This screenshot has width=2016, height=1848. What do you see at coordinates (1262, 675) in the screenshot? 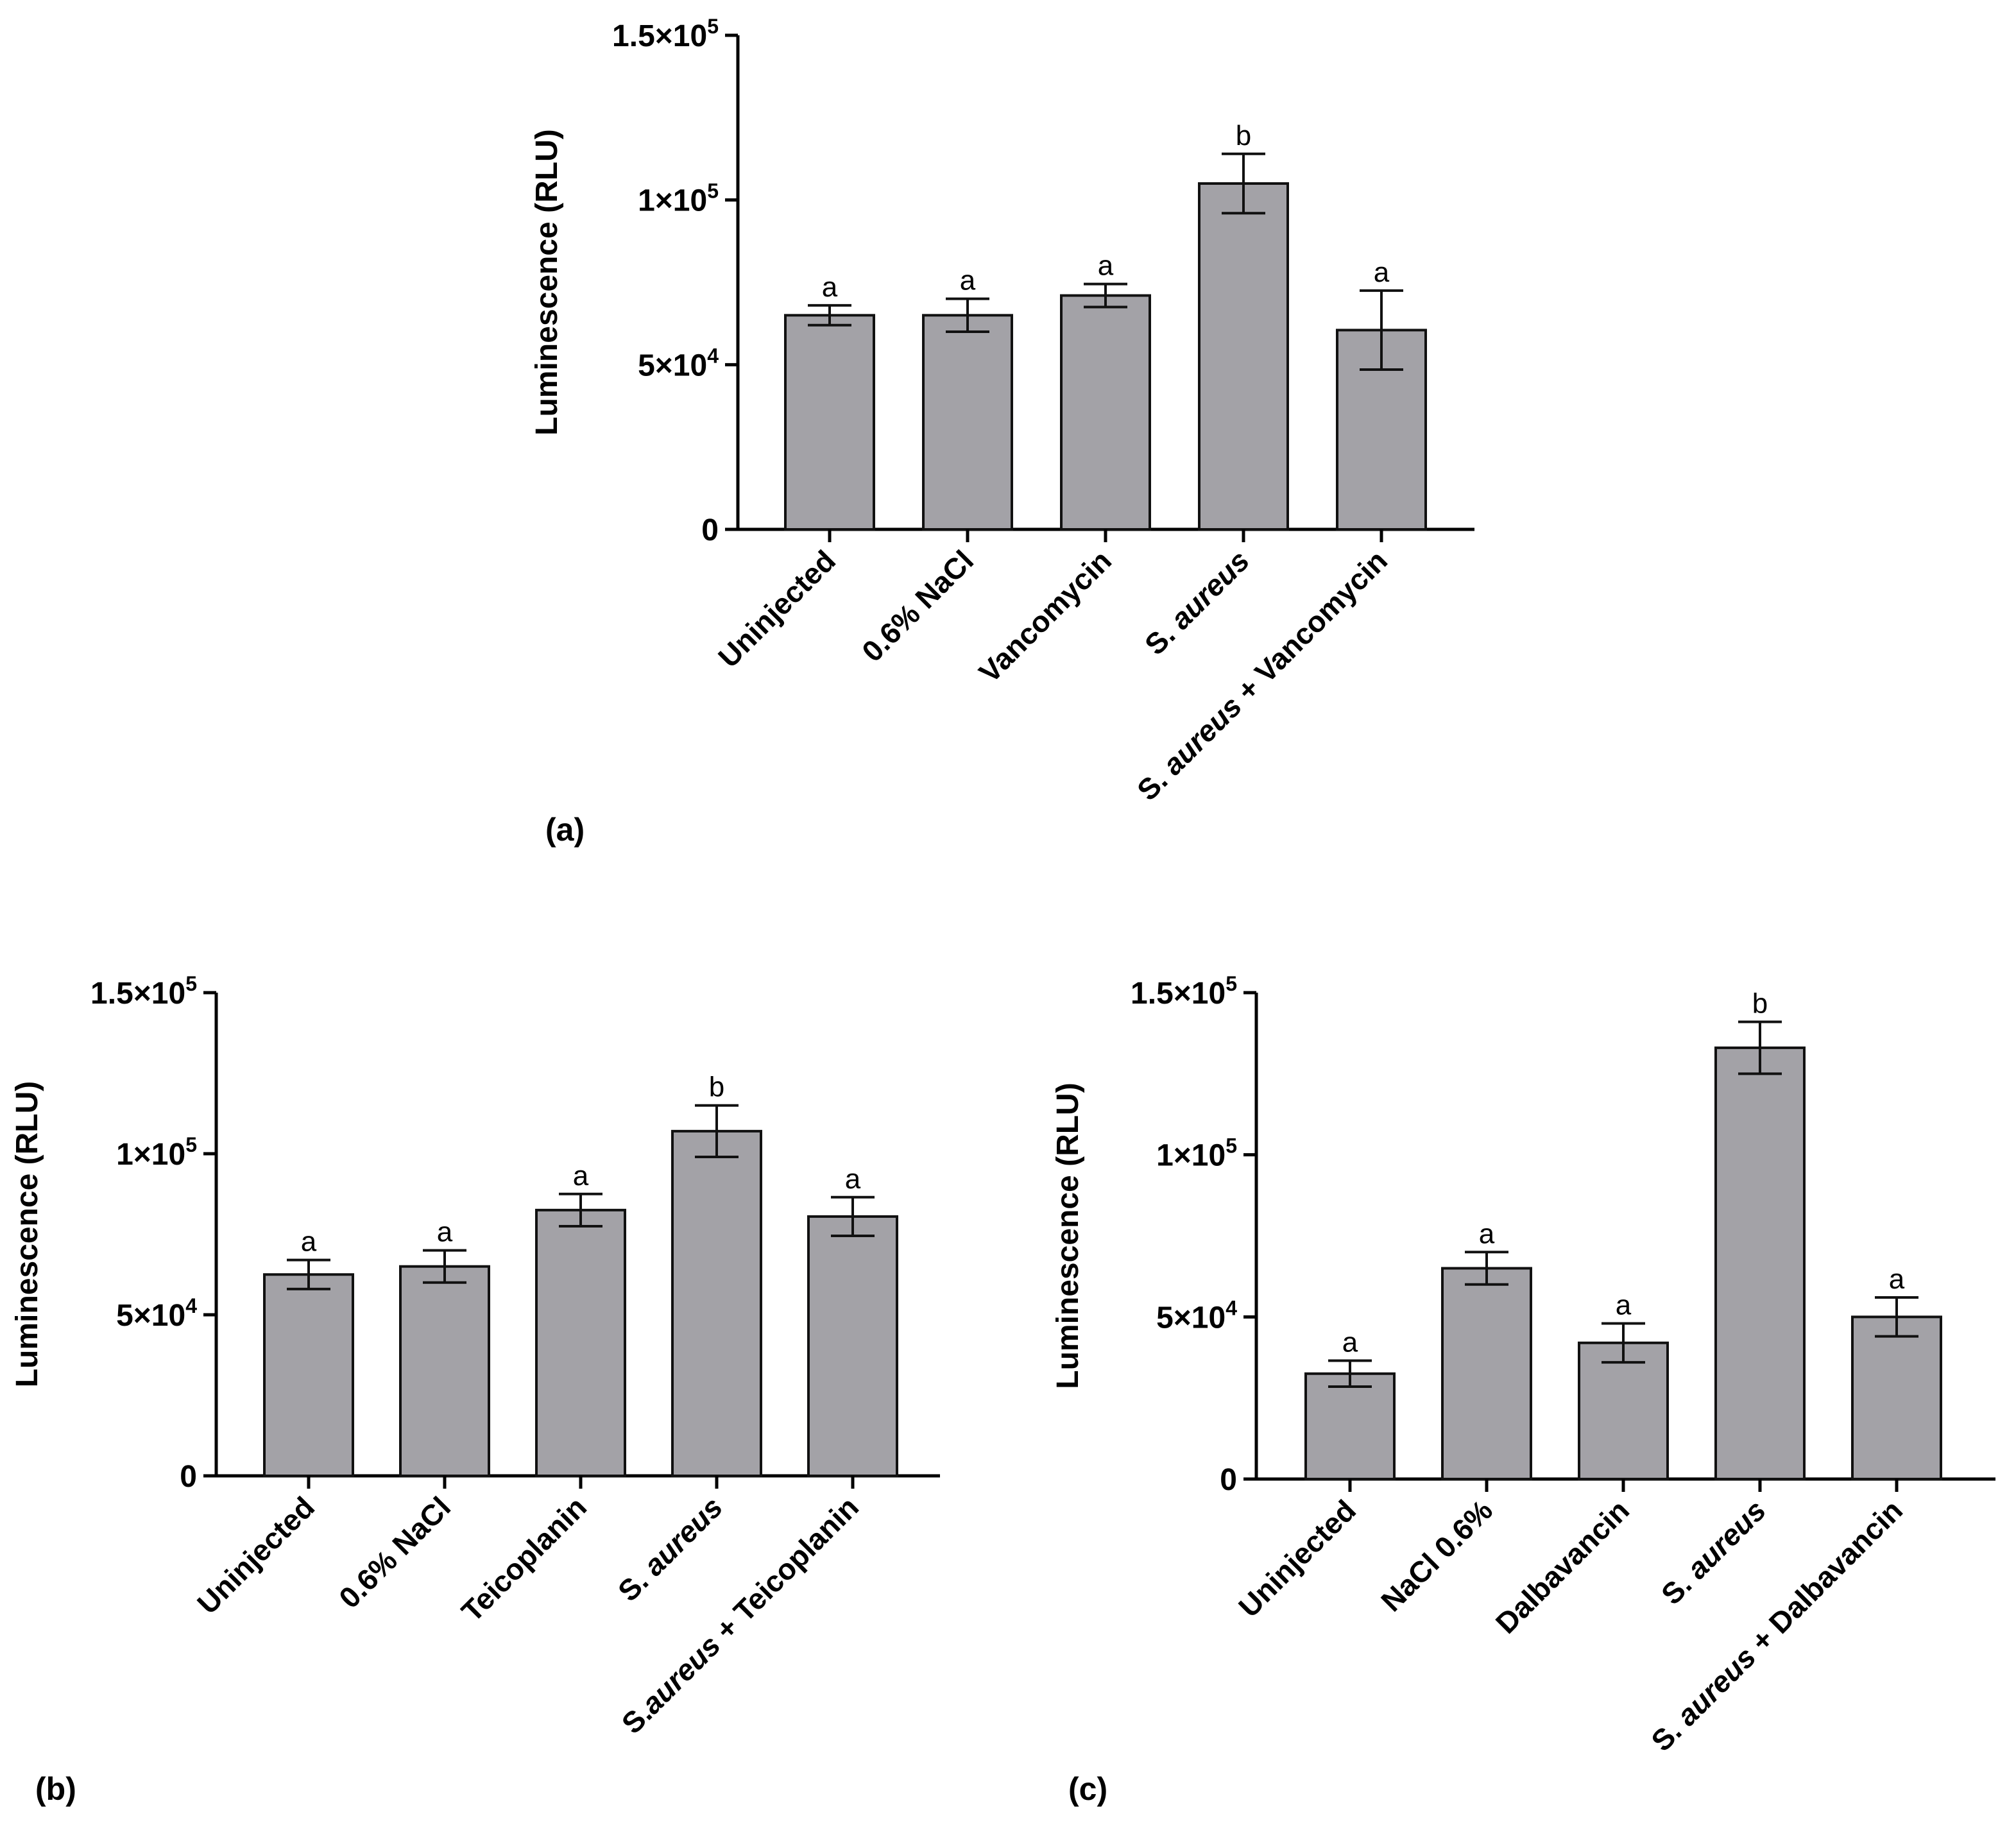
I see `category-label: S. aureus + Vancomycin` at bounding box center [1262, 675].